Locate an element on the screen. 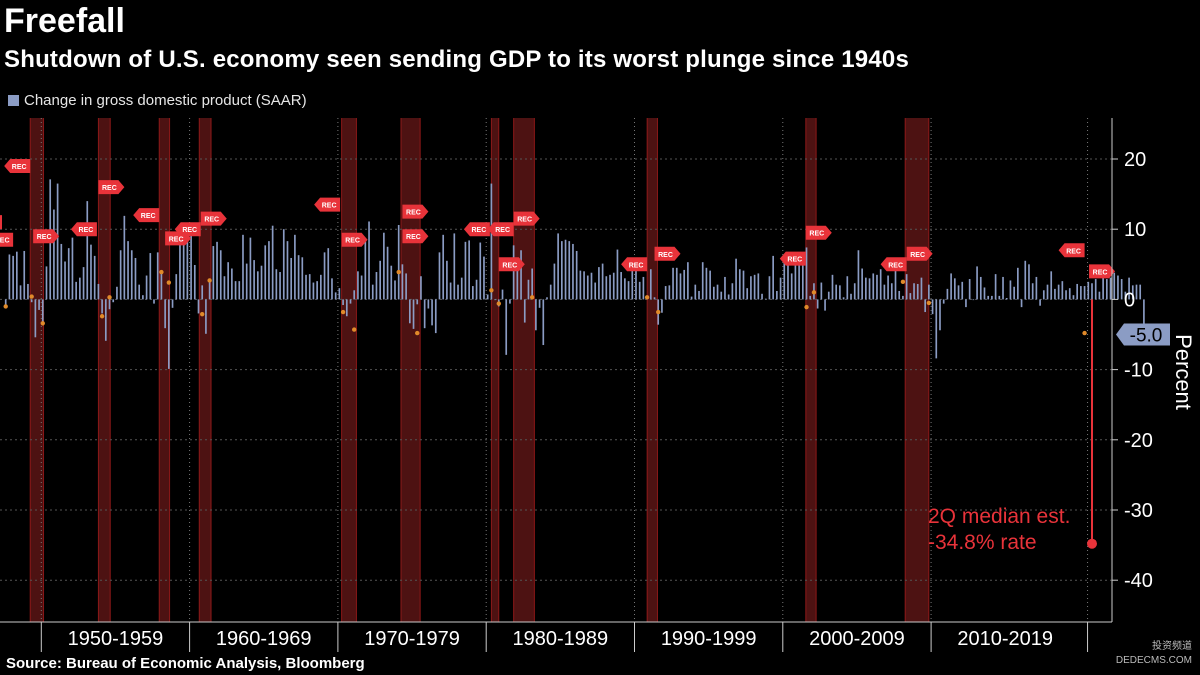 Image resolution: width=1200 pixels, height=675 pixels. chart-title: Freefall is located at coordinates (64, 21).